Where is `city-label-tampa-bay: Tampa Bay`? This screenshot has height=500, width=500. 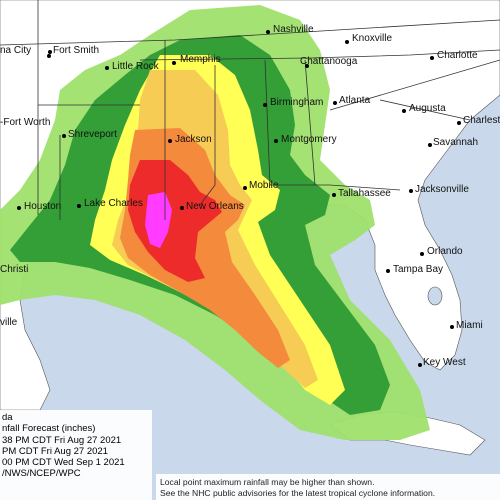
city-label-tampa-bay: Tampa Bay is located at coordinates (418, 269).